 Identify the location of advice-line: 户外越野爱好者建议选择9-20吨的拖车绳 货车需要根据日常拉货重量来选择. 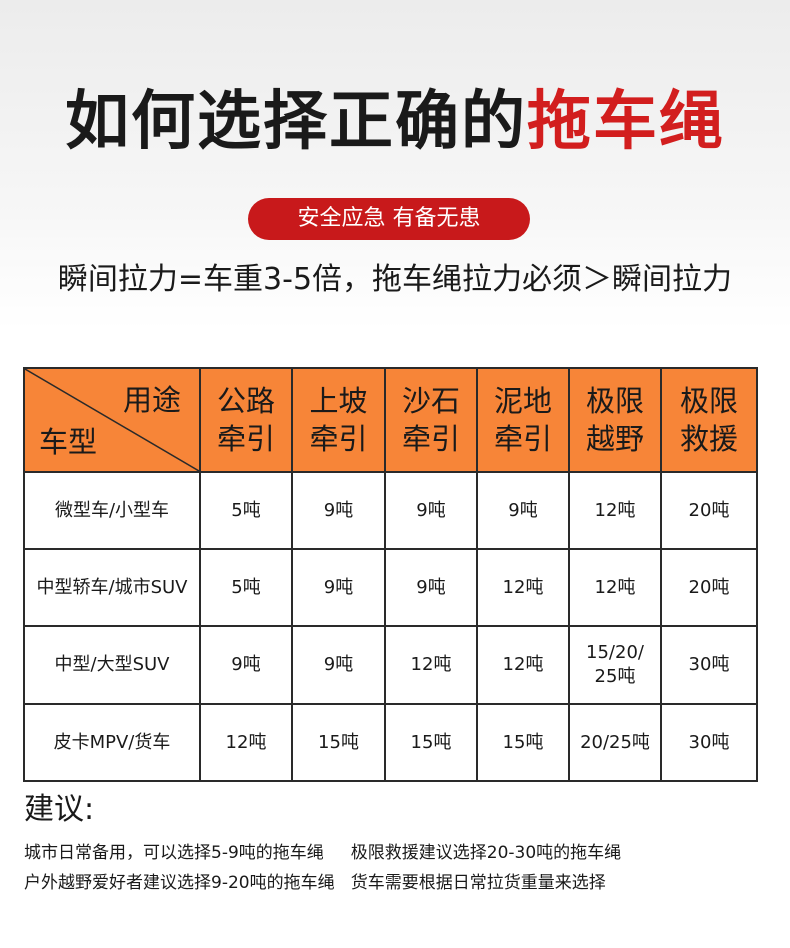
(315, 883).